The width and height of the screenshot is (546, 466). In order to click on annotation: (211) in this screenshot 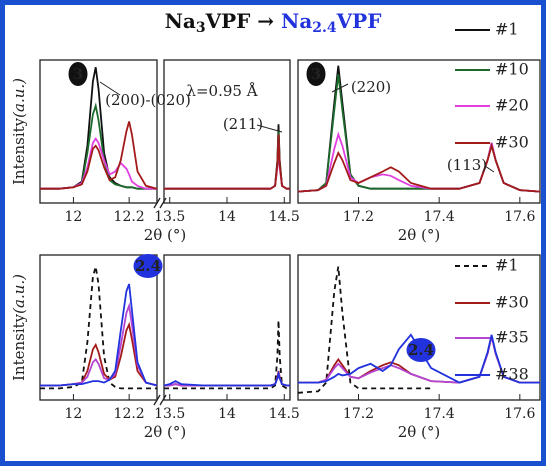, I will do `click(243, 124)`.